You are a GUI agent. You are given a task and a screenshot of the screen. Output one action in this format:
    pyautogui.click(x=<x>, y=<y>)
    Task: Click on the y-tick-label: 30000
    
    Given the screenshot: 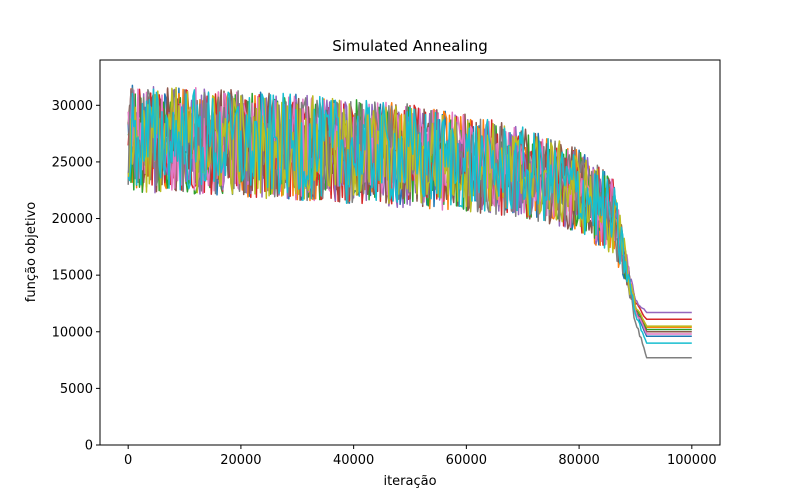 What is the action you would take?
    pyautogui.click(x=72, y=106)
    